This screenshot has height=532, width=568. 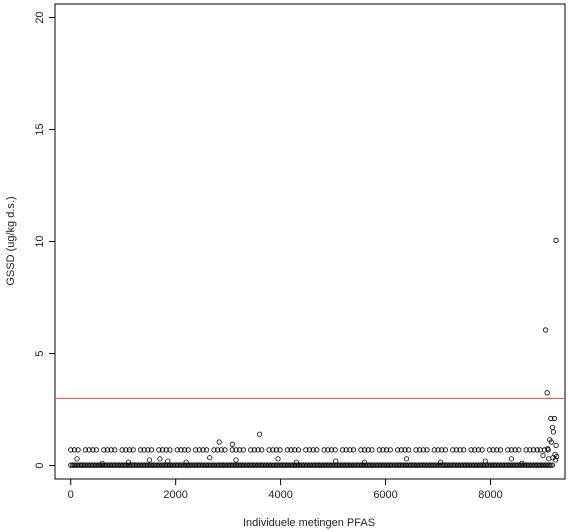 I want to click on x-tick-label: 8000, so click(x=490, y=495).